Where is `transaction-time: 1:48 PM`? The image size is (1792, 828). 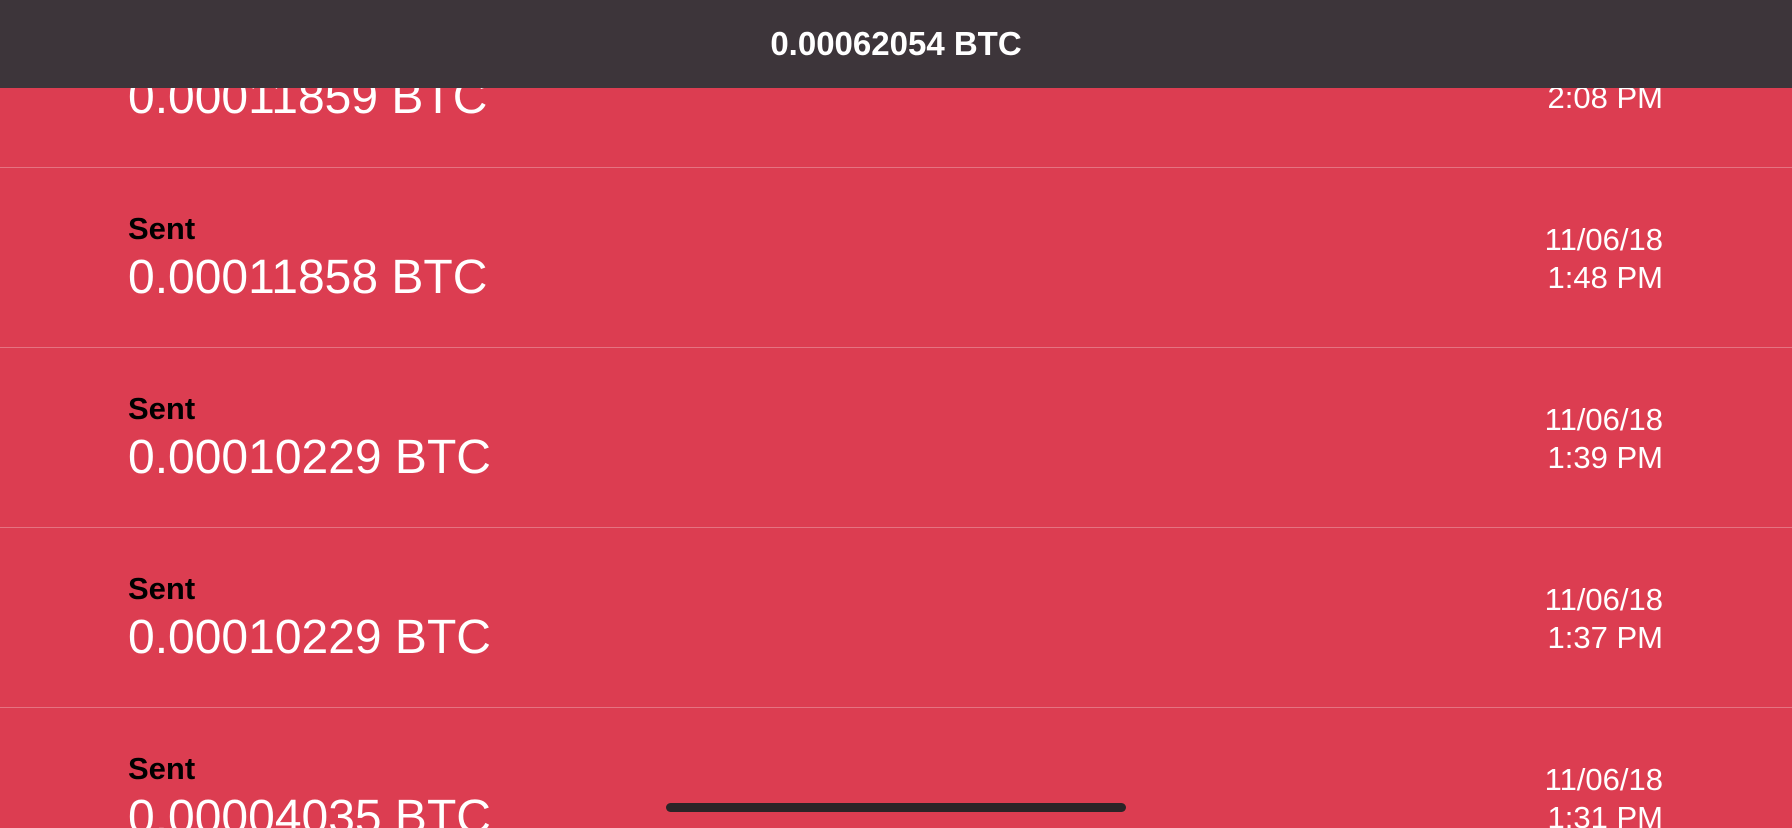 transaction-time: 1:48 PM is located at coordinates (1605, 277).